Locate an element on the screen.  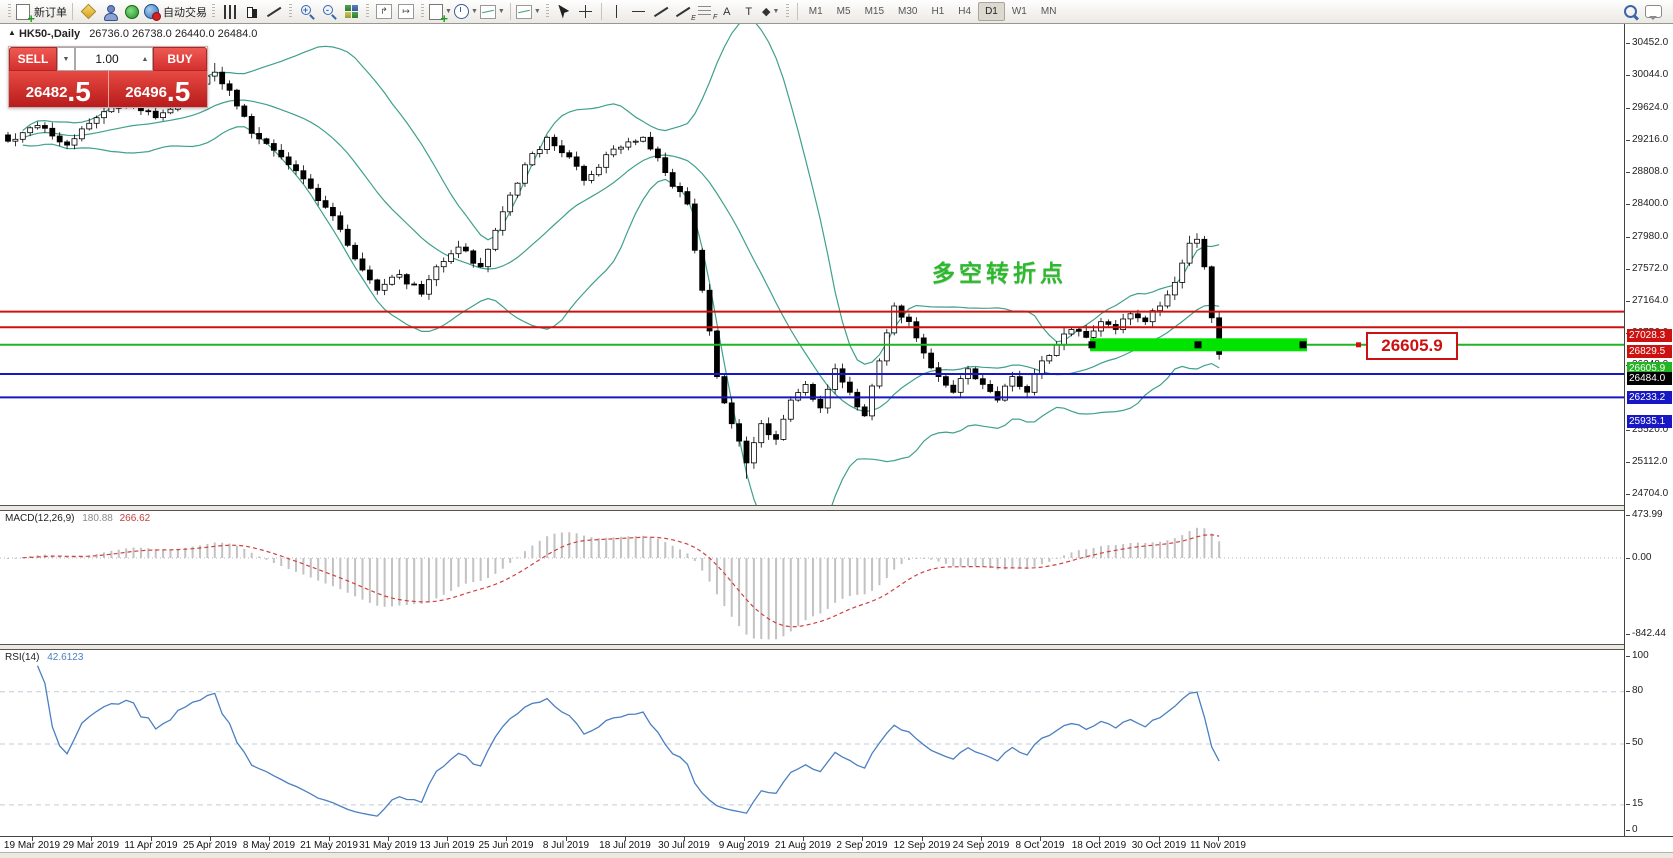
axis-tick-label: 27572.0 is located at coordinates (1650, 268).